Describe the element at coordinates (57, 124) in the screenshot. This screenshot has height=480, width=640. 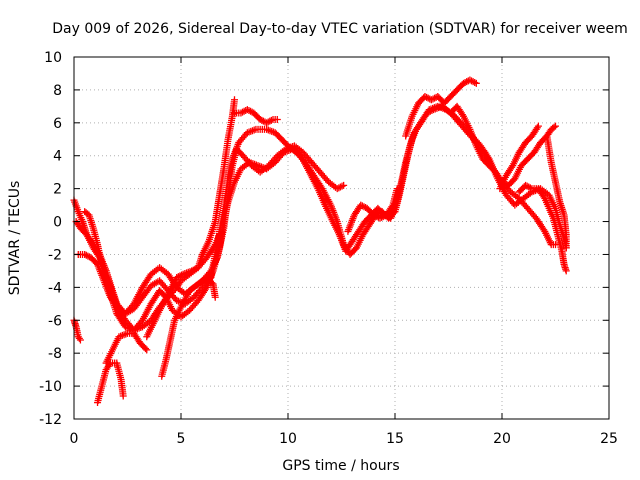
I see `y-tick-label: 6` at that location.